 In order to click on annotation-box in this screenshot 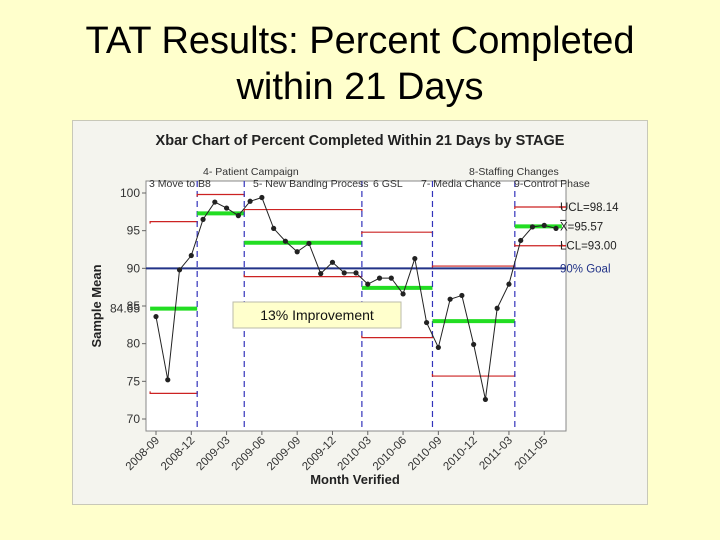, I will do `click(317, 315)`.